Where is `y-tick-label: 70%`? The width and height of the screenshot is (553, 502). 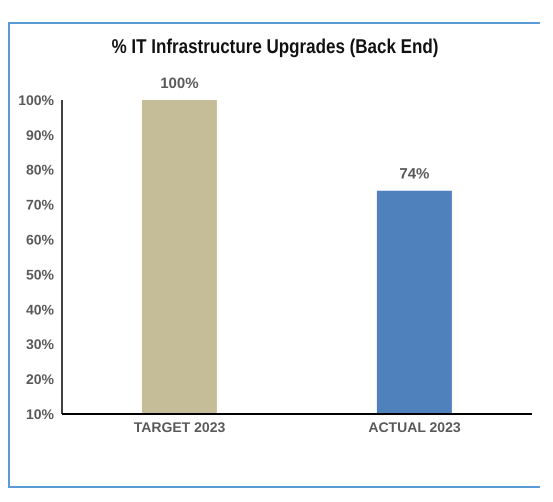 y-tick-label: 70% is located at coordinates (40, 204).